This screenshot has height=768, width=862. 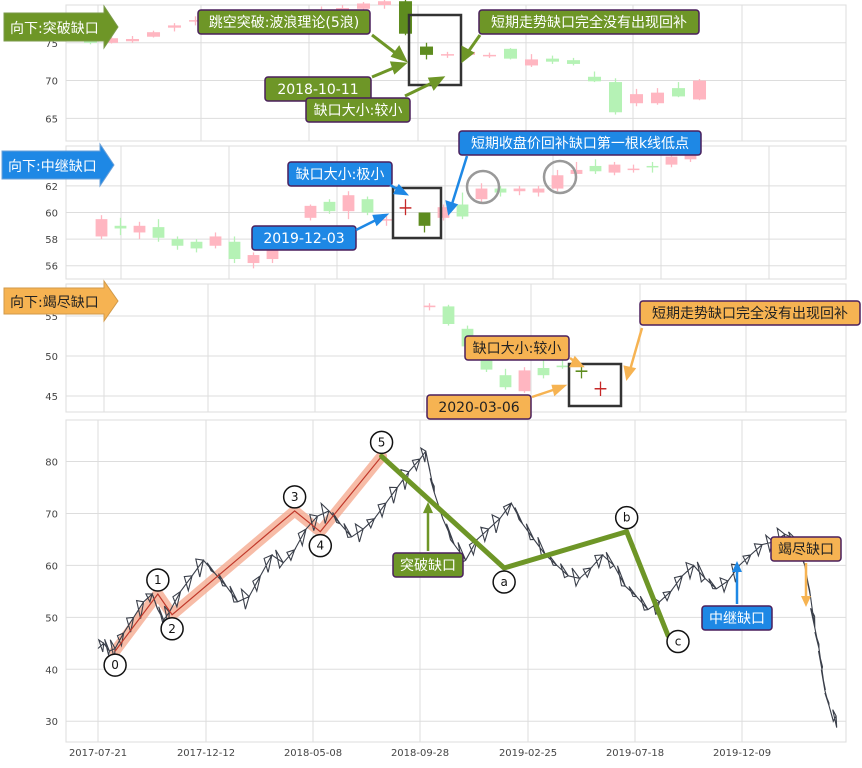 I want to click on panel-4-xtick-5: 2019-07-18, so click(x=635, y=753).